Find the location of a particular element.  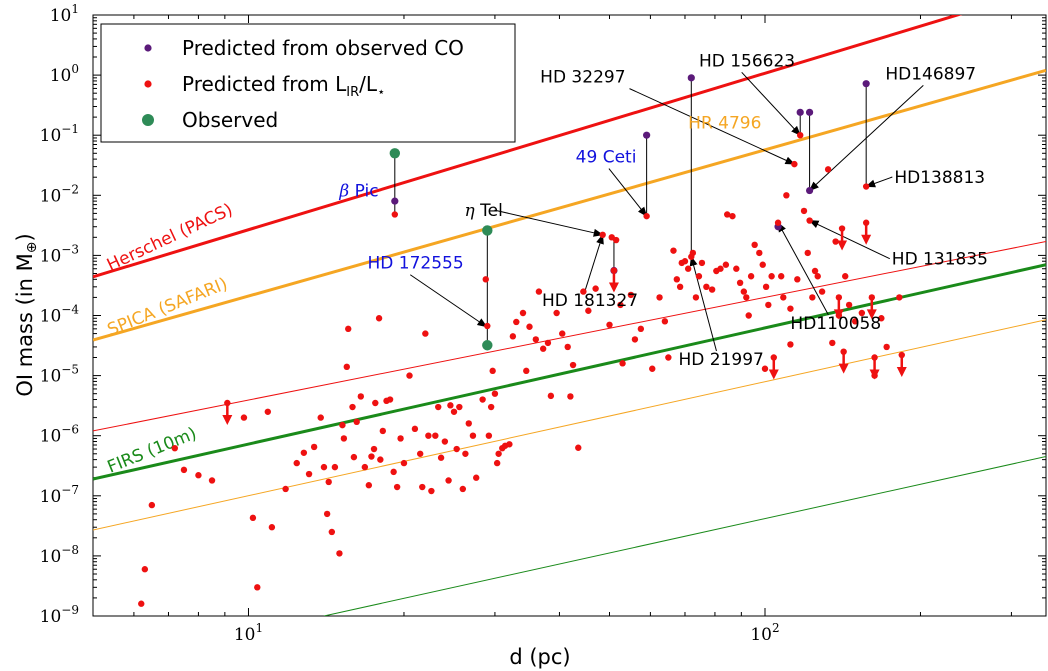

annotation-text: Pic is located at coordinates (367, 192).